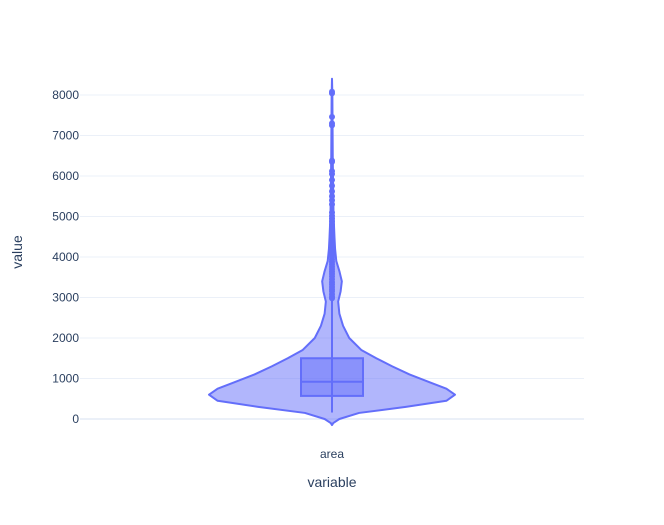 The width and height of the screenshot is (664, 525). I want to click on y-tick-label: 0, so click(75, 419).